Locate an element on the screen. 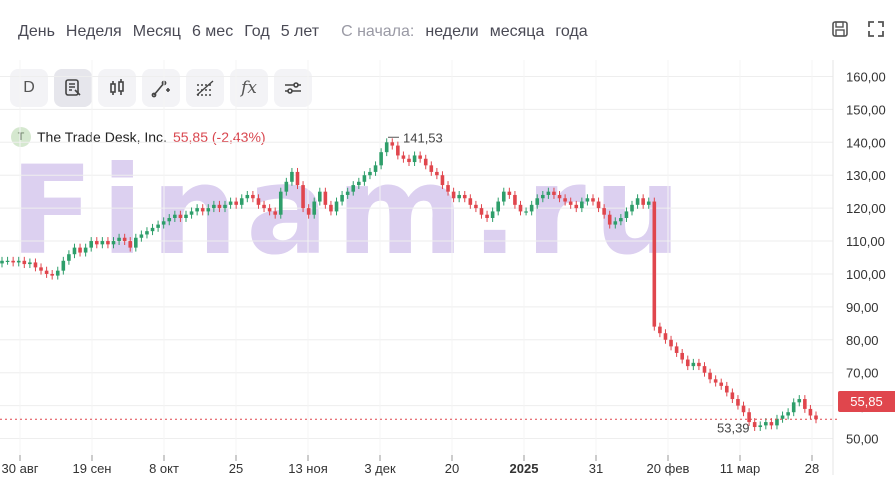 This screenshot has height=503, width=895. candles-icon is located at coordinates (117, 88).